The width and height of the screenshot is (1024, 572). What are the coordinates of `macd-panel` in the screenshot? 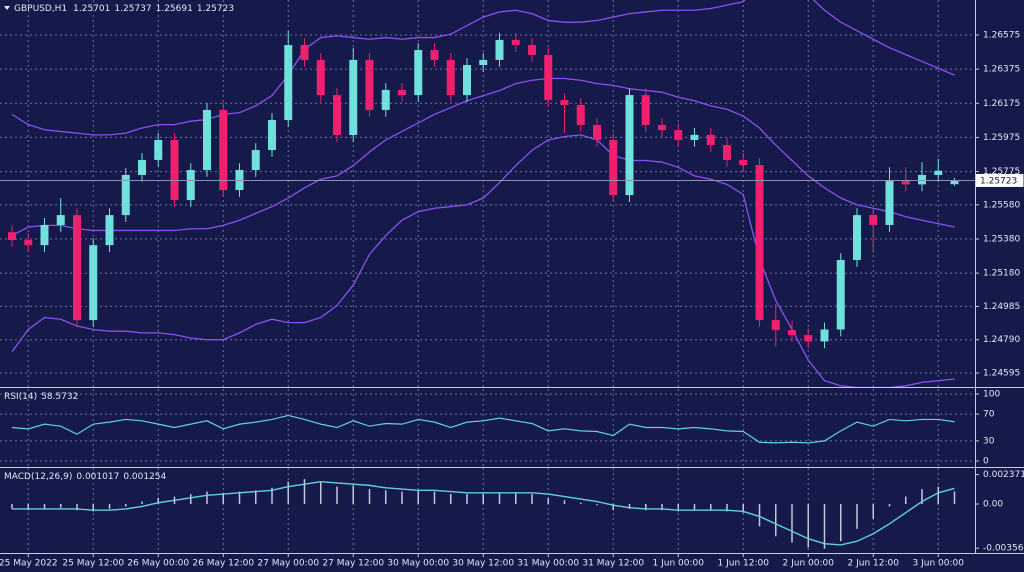 It's located at (483, 514).